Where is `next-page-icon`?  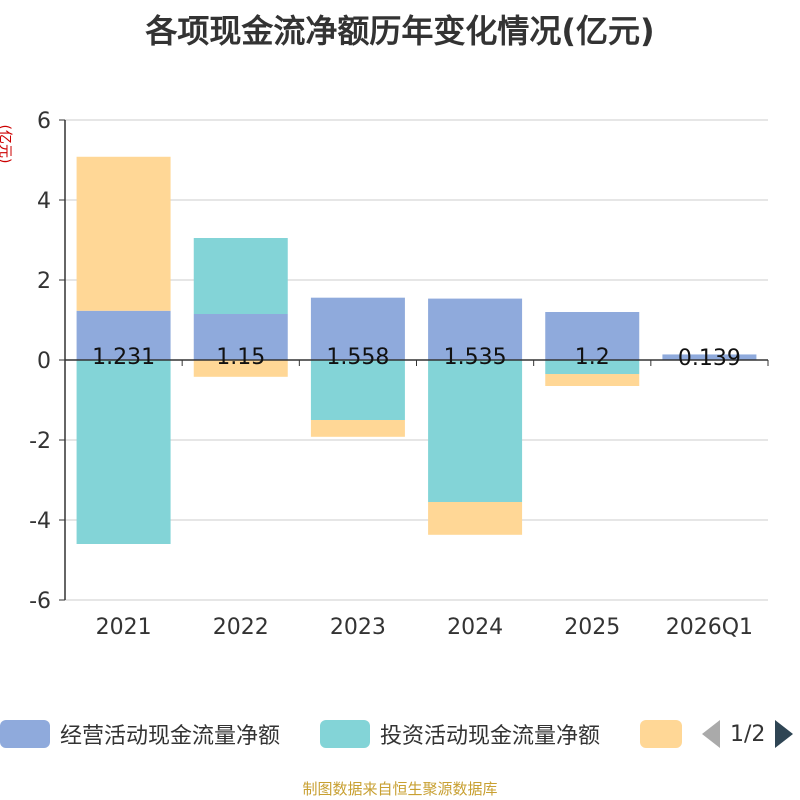 next-page-icon is located at coordinates (784, 734).